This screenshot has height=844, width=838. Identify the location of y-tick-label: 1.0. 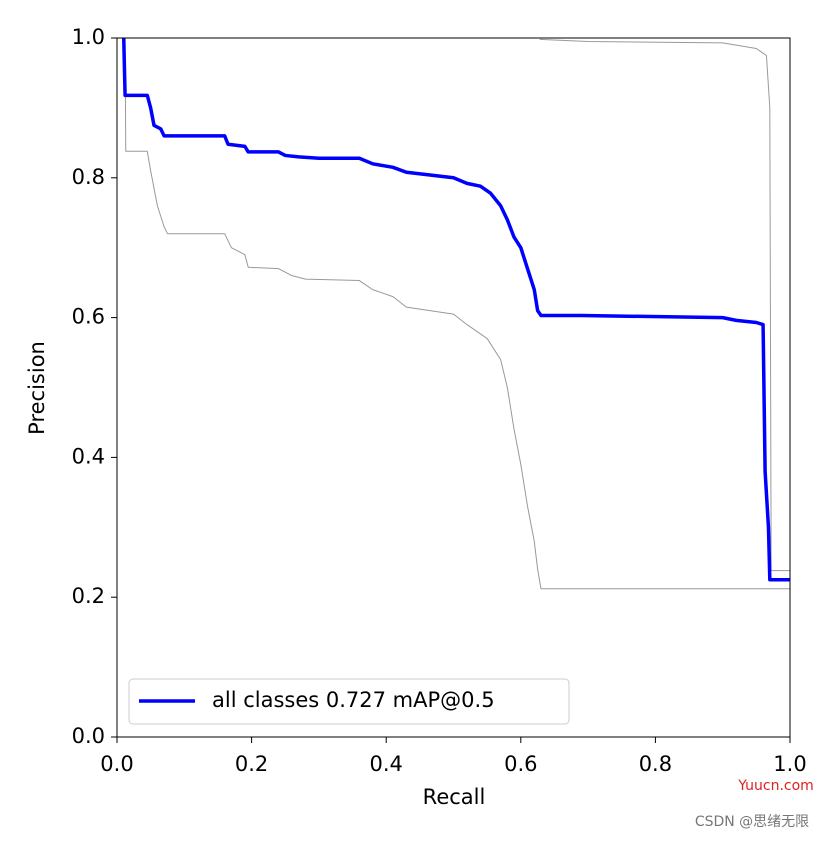
(88, 37).